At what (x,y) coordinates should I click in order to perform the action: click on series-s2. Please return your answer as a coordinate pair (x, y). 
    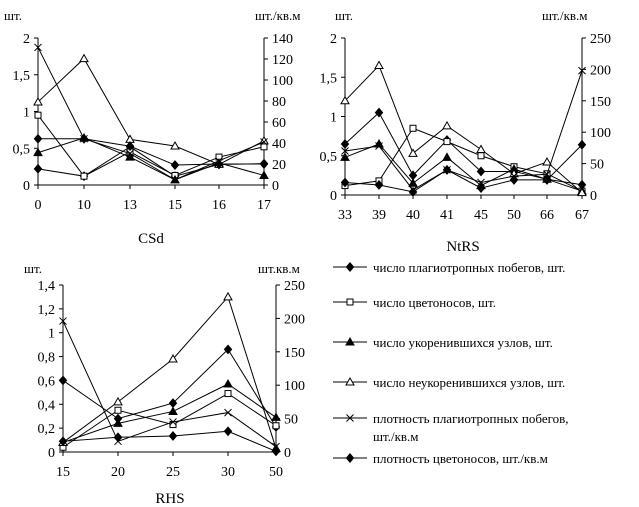
    Looking at the image, I should click on (151, 145).